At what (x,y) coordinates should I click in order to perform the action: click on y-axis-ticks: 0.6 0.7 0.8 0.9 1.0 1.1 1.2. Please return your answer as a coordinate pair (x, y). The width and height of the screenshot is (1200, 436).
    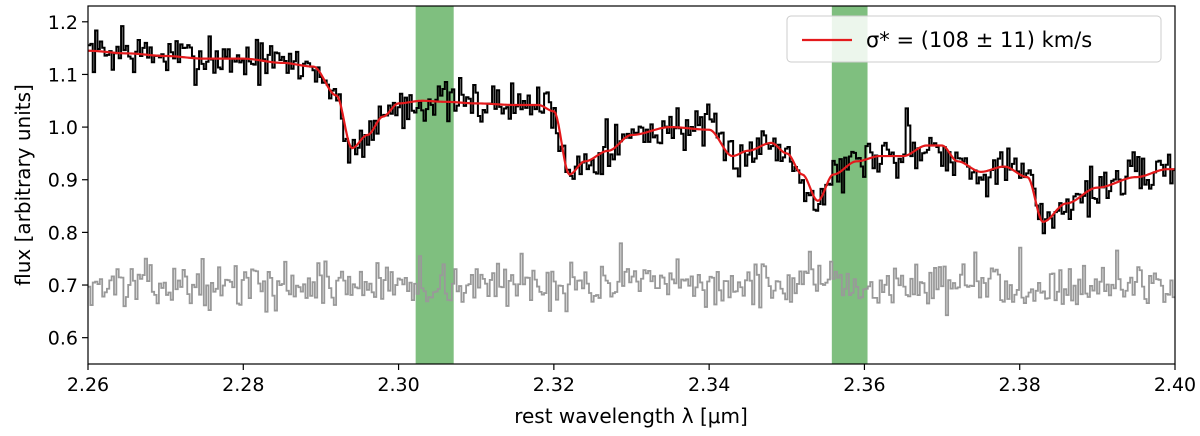
    Looking at the image, I should click on (68, 181).